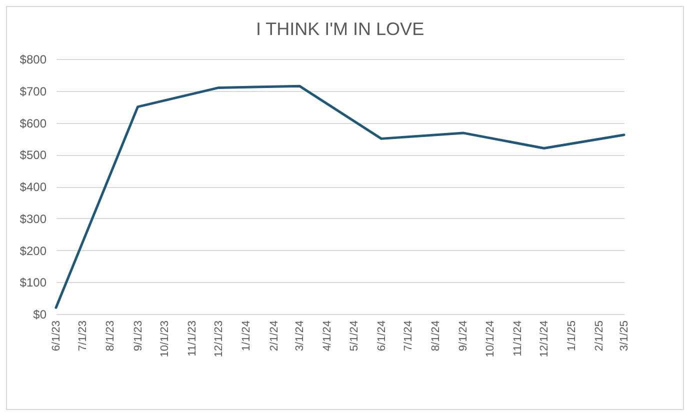  Describe the element at coordinates (340, 29) in the screenshot. I see `chart-title: I THINK I'M IN LOVE` at that location.